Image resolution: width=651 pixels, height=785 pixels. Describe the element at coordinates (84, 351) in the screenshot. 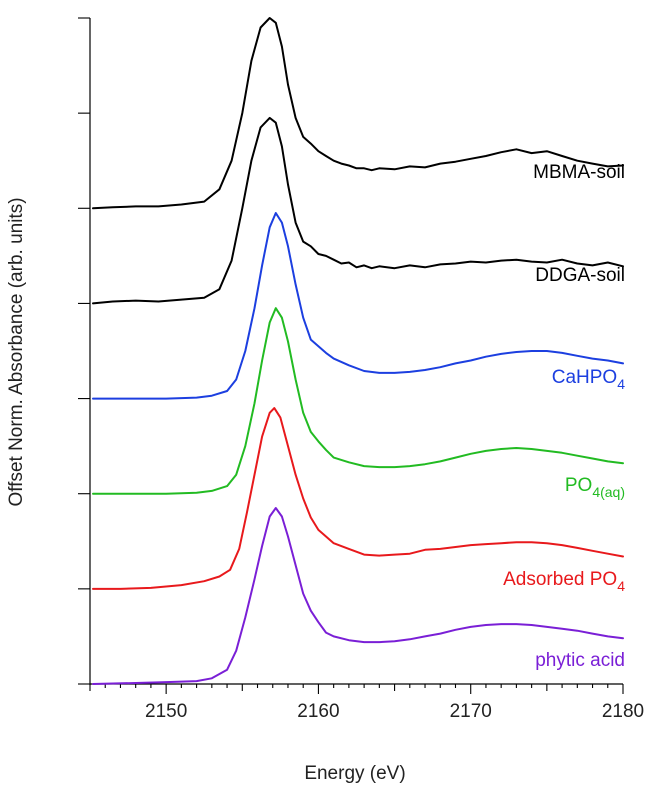

I see `y-axis` at that location.